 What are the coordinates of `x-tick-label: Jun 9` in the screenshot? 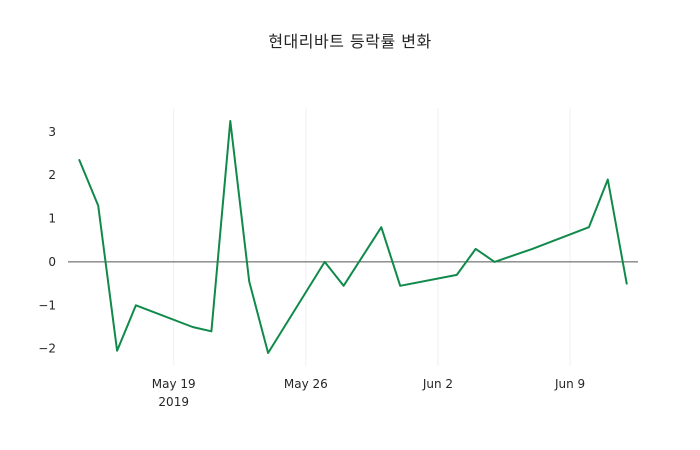 It's located at (569, 384).